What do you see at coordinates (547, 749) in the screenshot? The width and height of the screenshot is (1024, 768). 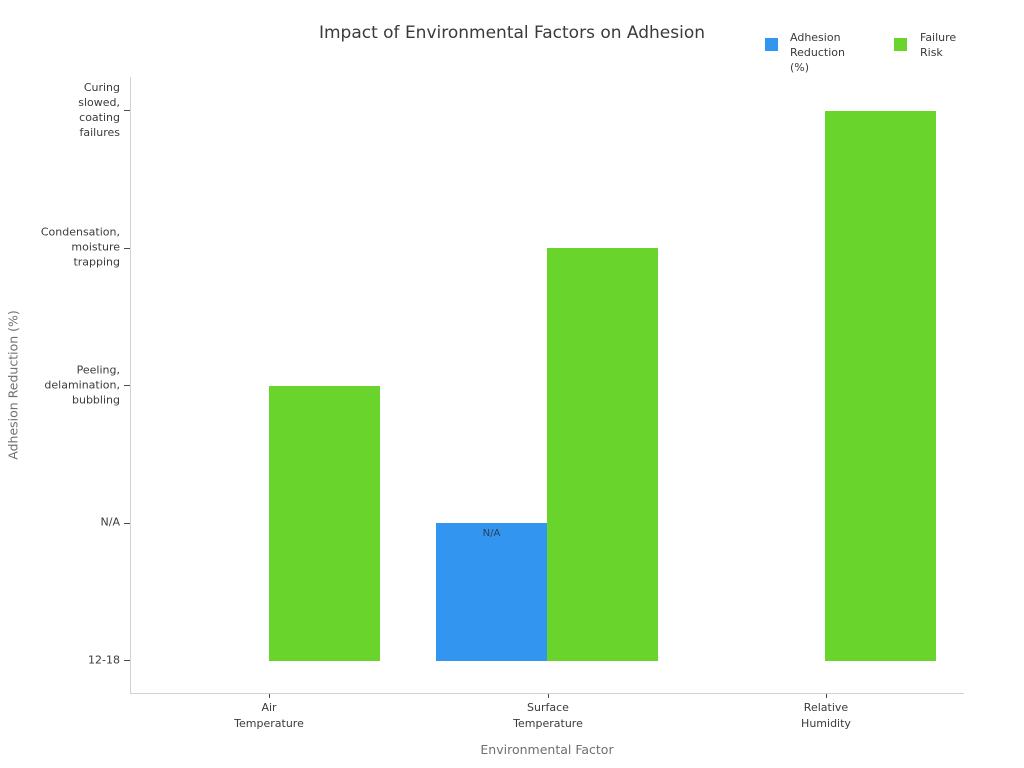 I see `x-axis-title: Environmental Factor` at bounding box center [547, 749].